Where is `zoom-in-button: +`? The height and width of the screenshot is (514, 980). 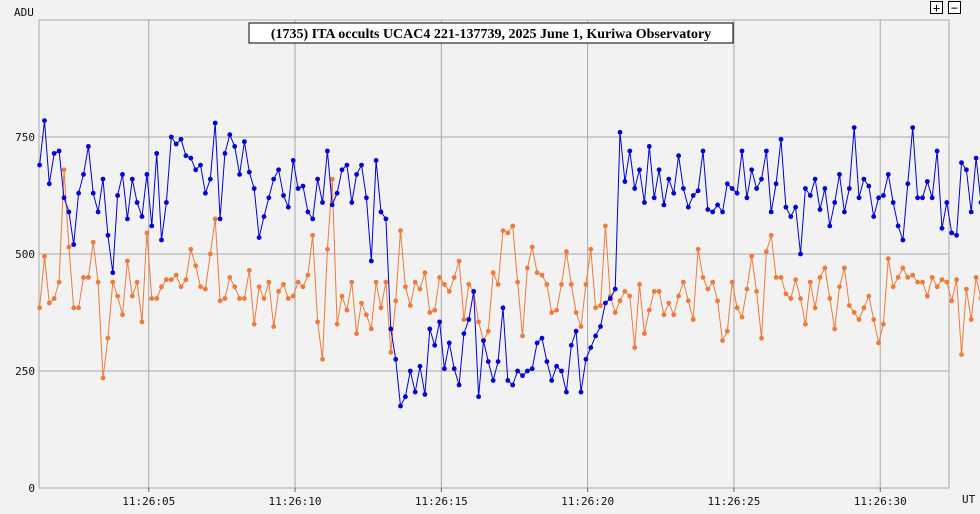 zoom-in-button: + is located at coordinates (936, 7).